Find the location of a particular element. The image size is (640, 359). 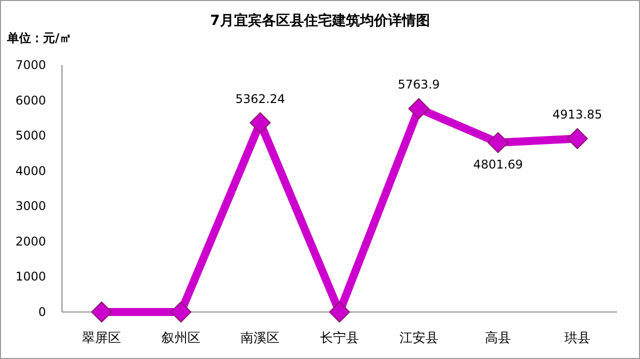

data-label: 4913.85 is located at coordinates (577, 115).